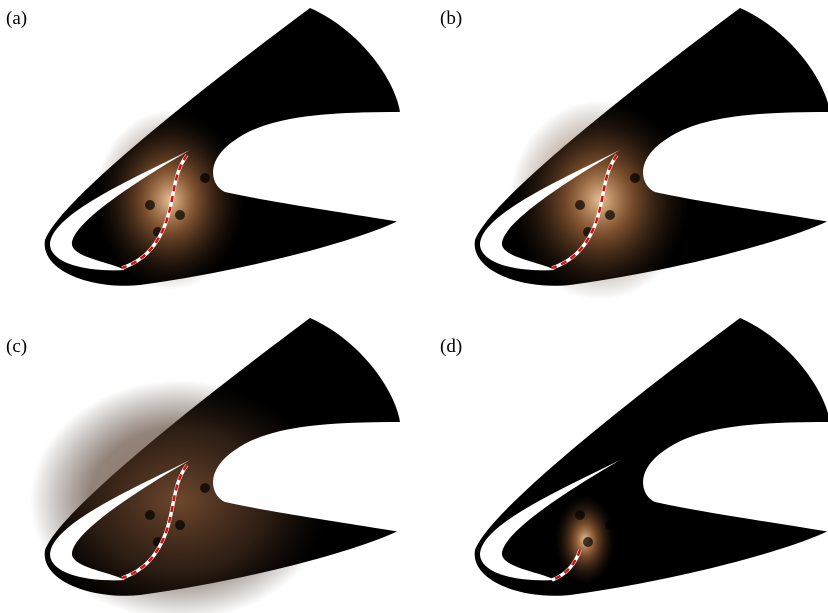 Image resolution: width=828 pixels, height=613 pixels. Describe the element at coordinates (451, 18) in the screenshot. I see `panel-label: (b)` at that location.